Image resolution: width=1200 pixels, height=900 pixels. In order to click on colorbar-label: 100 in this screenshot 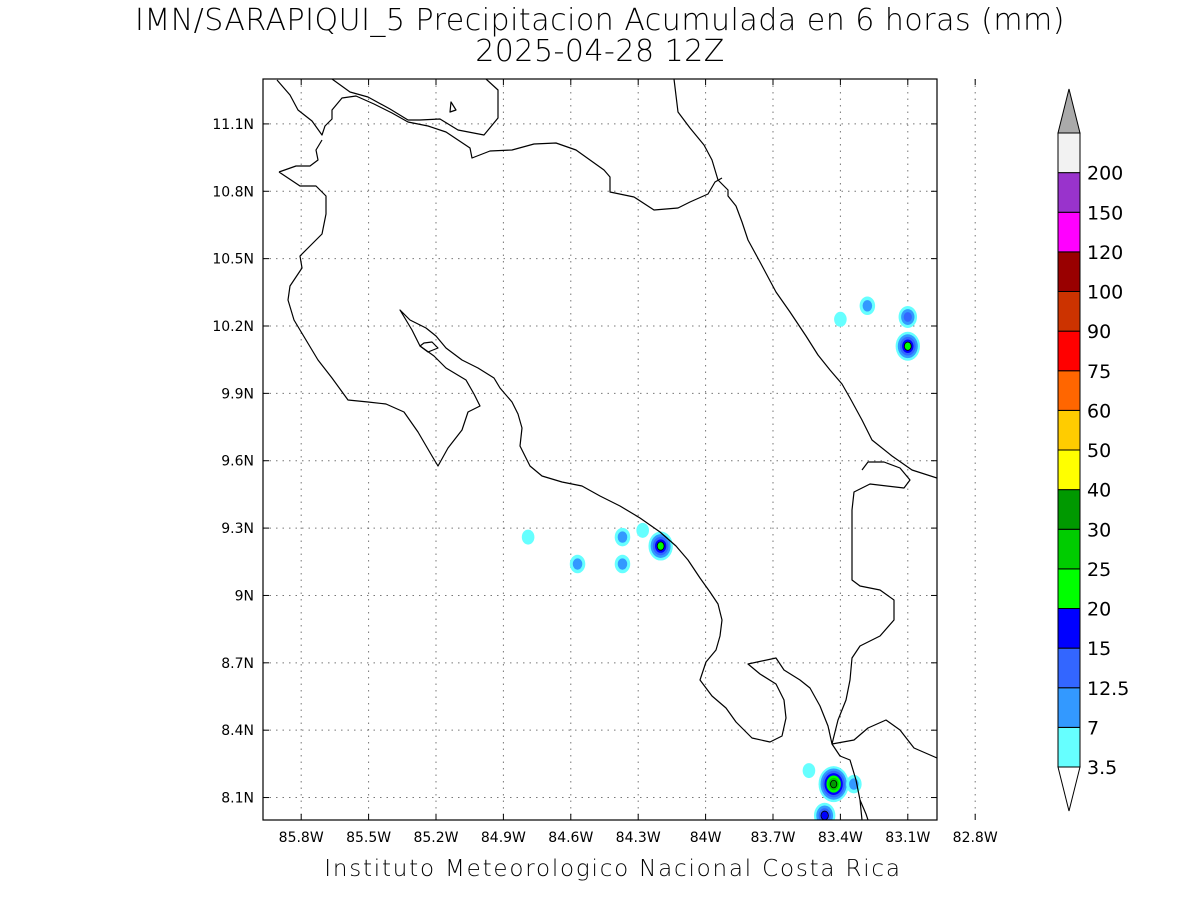, I will do `click(1105, 293)`.